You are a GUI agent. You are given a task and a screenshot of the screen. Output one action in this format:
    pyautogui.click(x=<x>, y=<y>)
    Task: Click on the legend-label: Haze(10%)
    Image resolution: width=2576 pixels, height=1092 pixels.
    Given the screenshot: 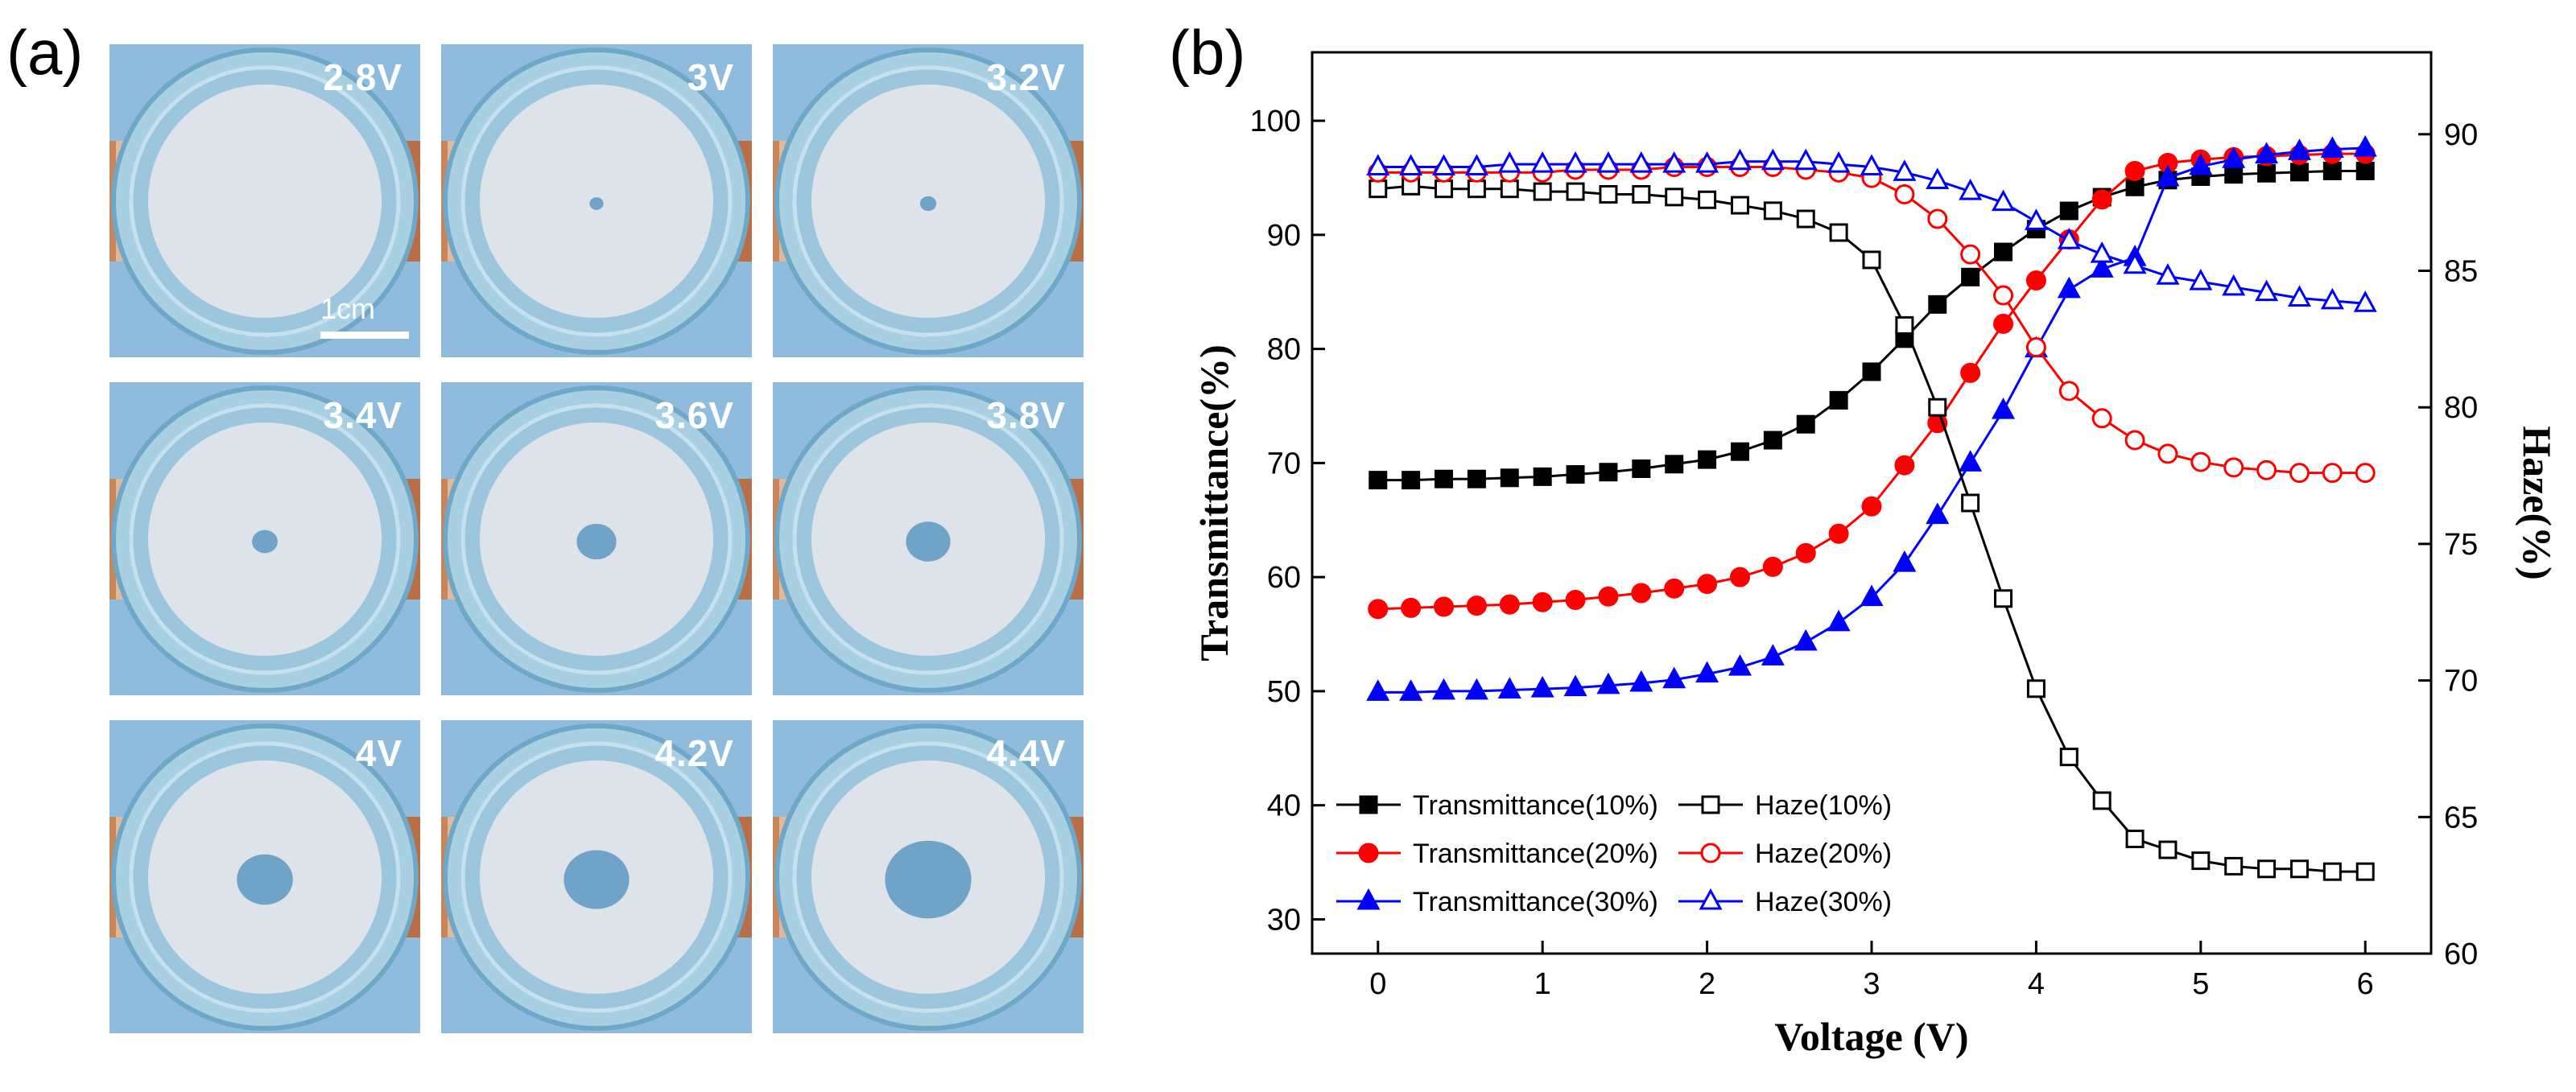 What is the action you would take?
    pyautogui.click(x=1823, y=806)
    